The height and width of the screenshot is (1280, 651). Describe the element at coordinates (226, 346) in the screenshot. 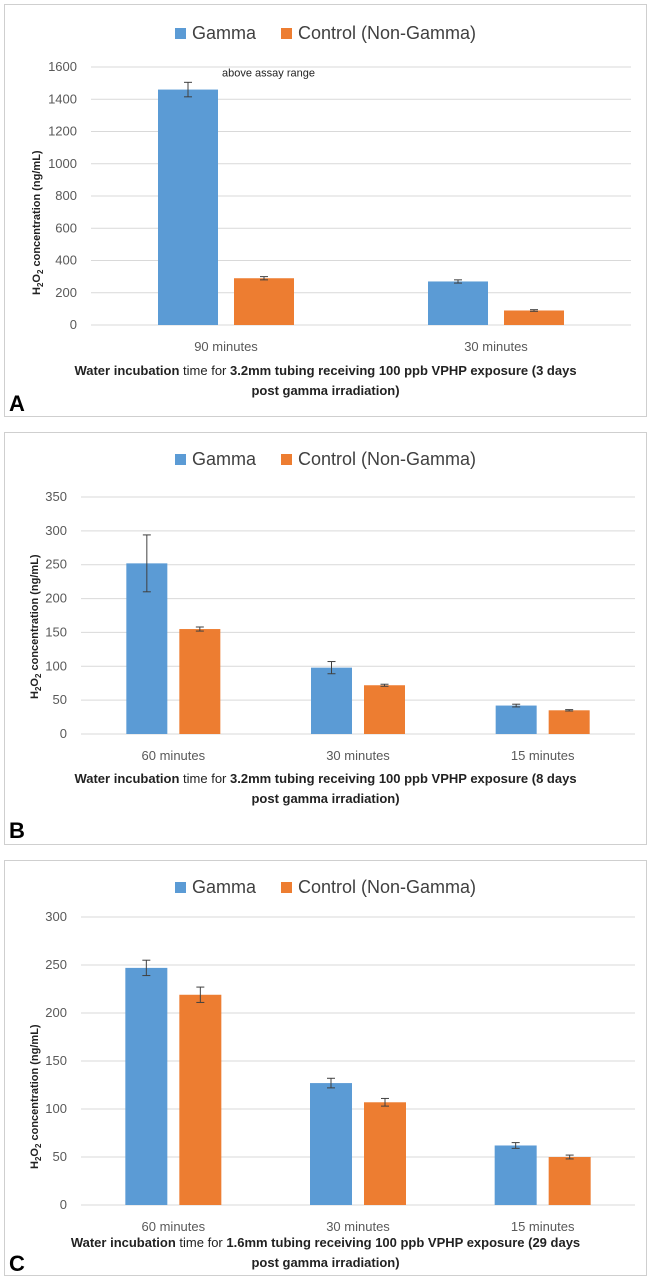

I see `x-tick-label: 90 minutes` at that location.